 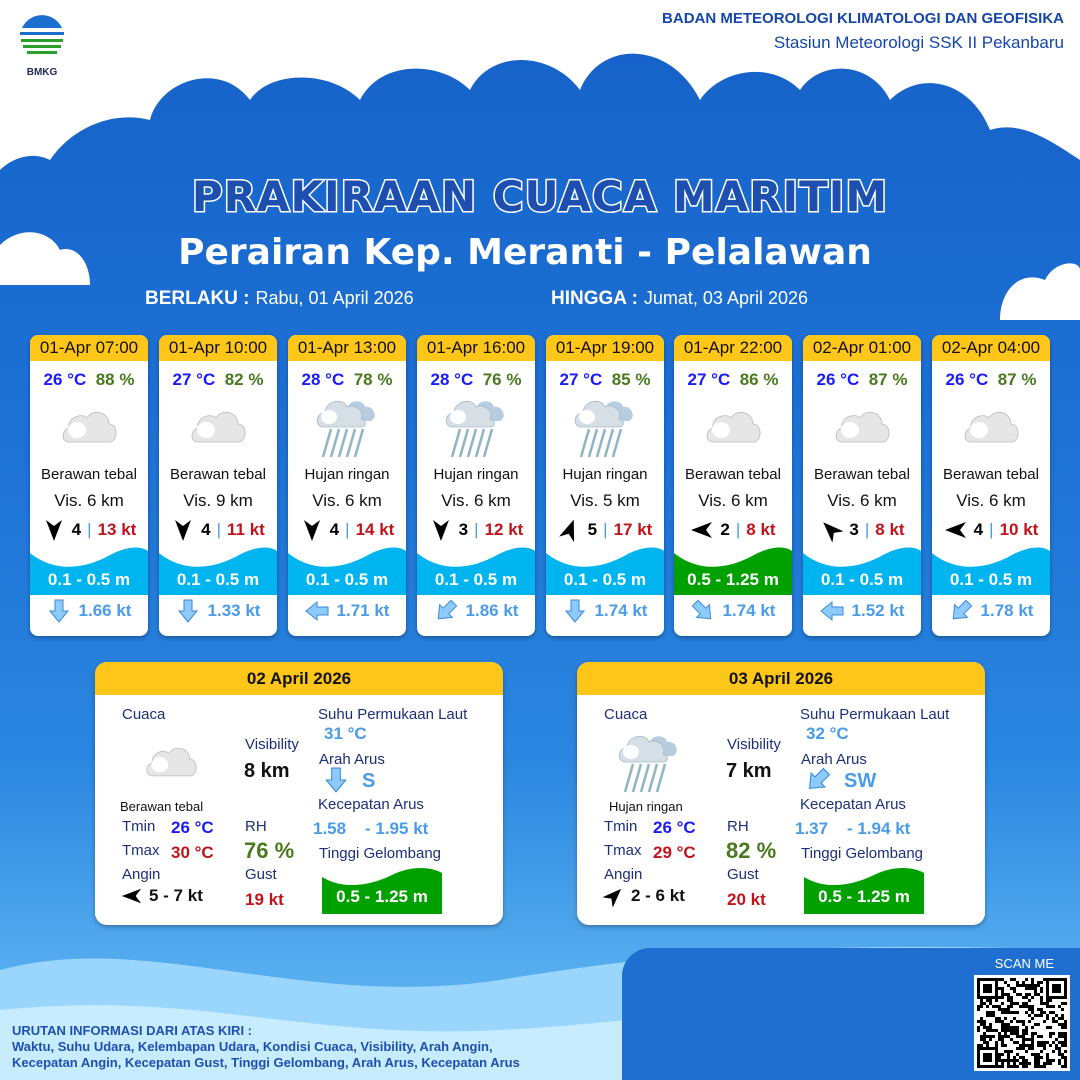 What do you see at coordinates (890, 529) in the screenshot?
I see `gust-speed: 8 kt` at bounding box center [890, 529].